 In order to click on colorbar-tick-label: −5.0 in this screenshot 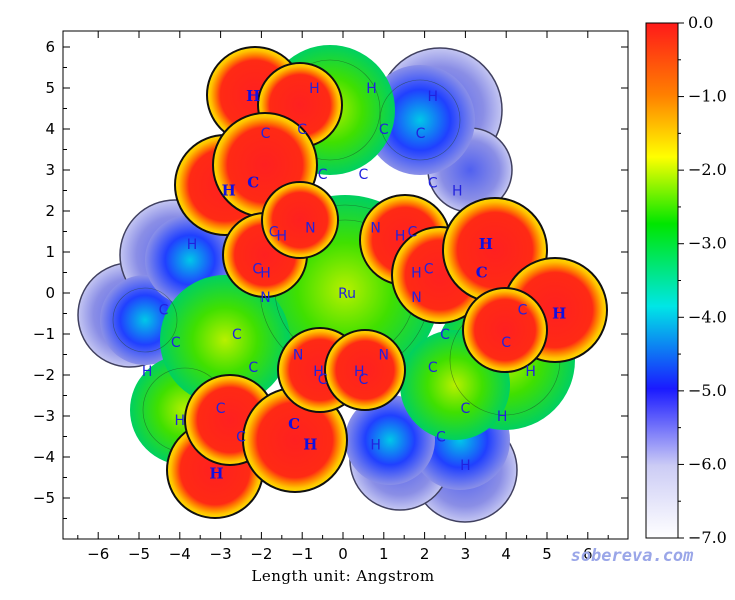, I will do `click(707, 390)`.